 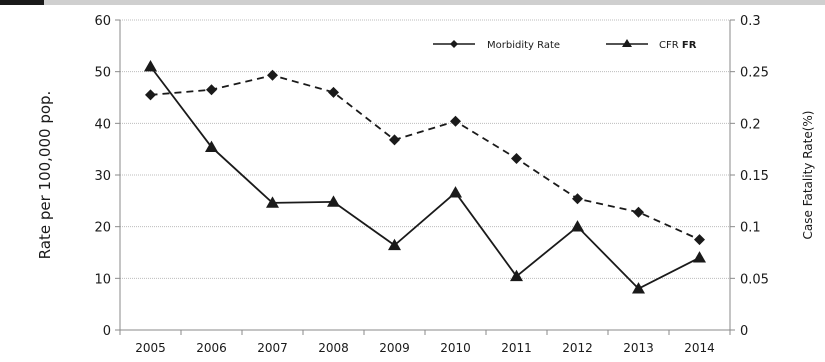 I want to click on left-axis-tick-label: 20, so click(x=102, y=228).